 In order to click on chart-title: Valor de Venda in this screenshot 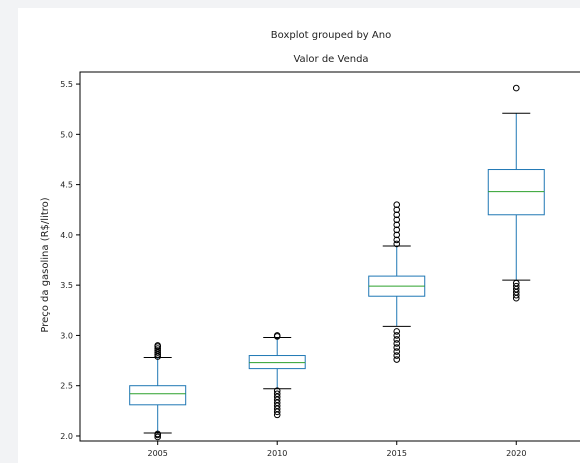, I will do `click(330, 59)`.